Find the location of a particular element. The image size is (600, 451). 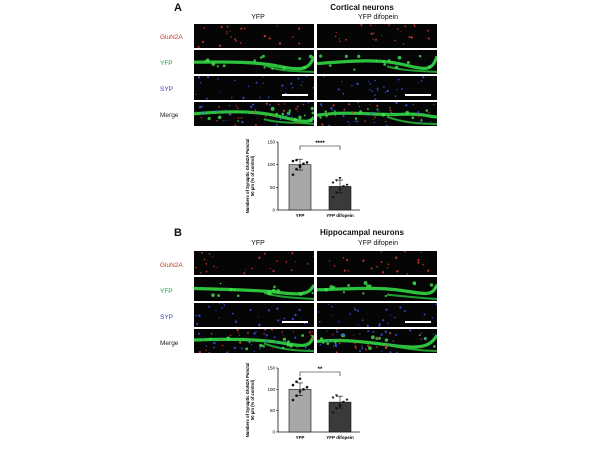

panel-b-y-tick-label: 50 is located at coordinates (273, 410).